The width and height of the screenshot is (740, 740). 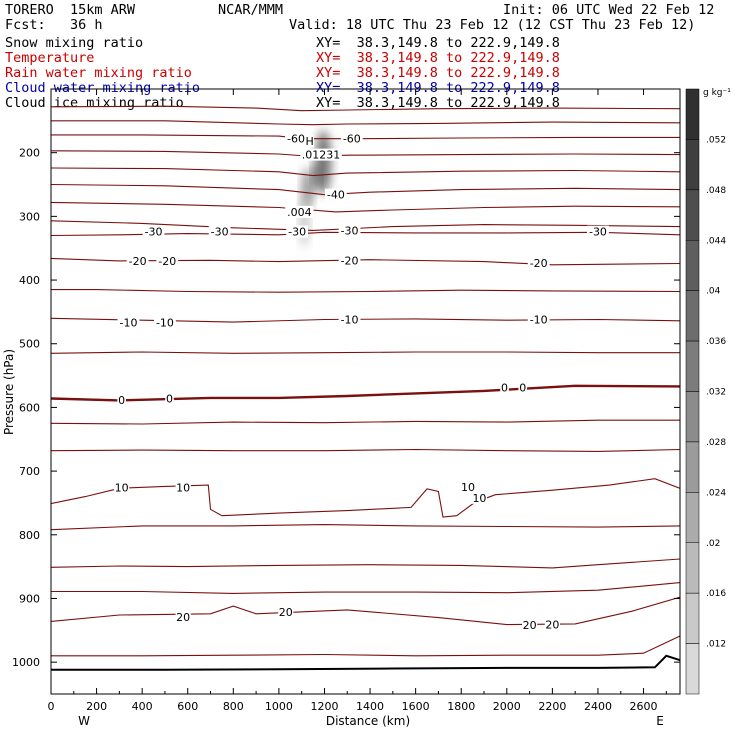 I want to click on y-tick-label: 600, so click(x=29, y=407).